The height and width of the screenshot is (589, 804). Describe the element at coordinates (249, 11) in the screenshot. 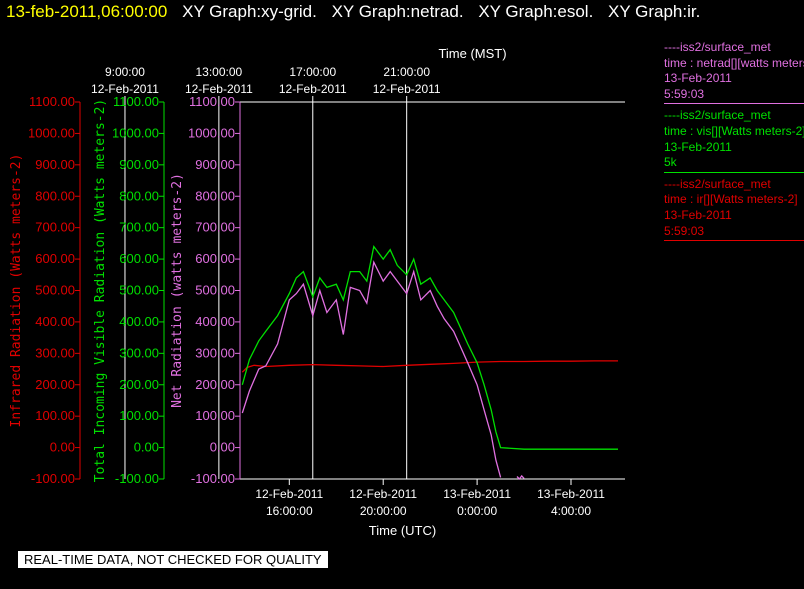

I see `graph-label-grid: XY Graph:xy-grid.` at that location.